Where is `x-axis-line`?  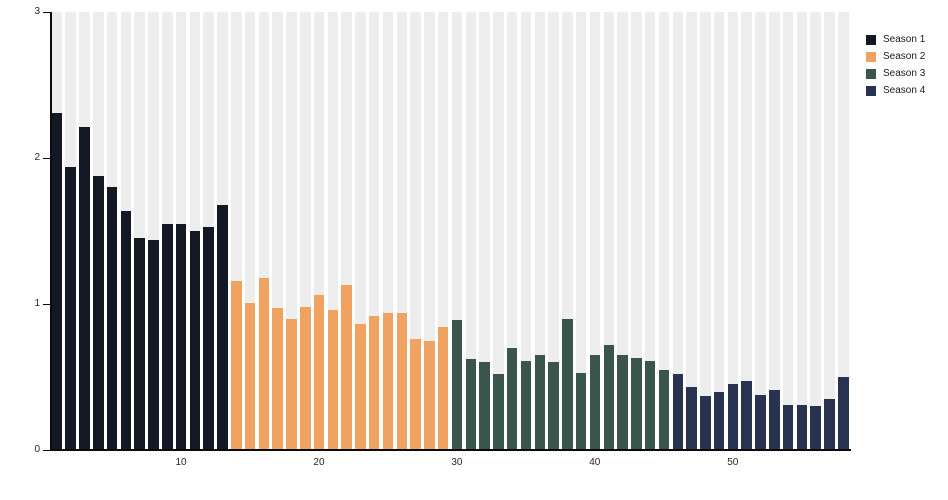
x-axis-line is located at coordinates (450, 450).